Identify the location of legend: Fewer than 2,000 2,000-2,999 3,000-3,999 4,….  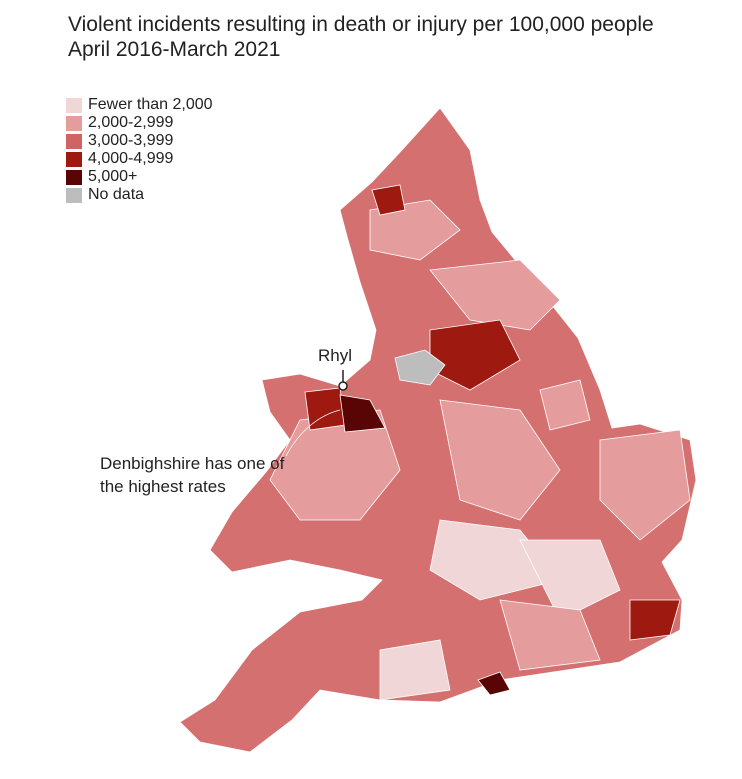
(139, 150).